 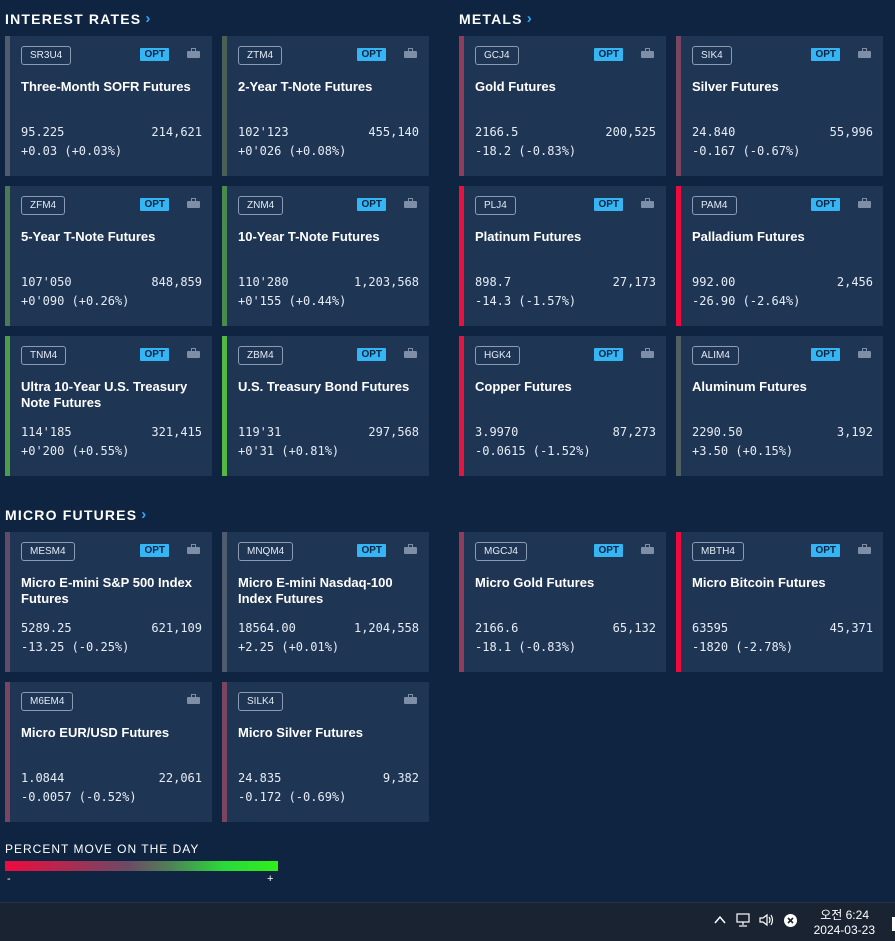 What do you see at coordinates (260, 55) in the screenshot?
I see `symbol-badge: ZTM4` at bounding box center [260, 55].